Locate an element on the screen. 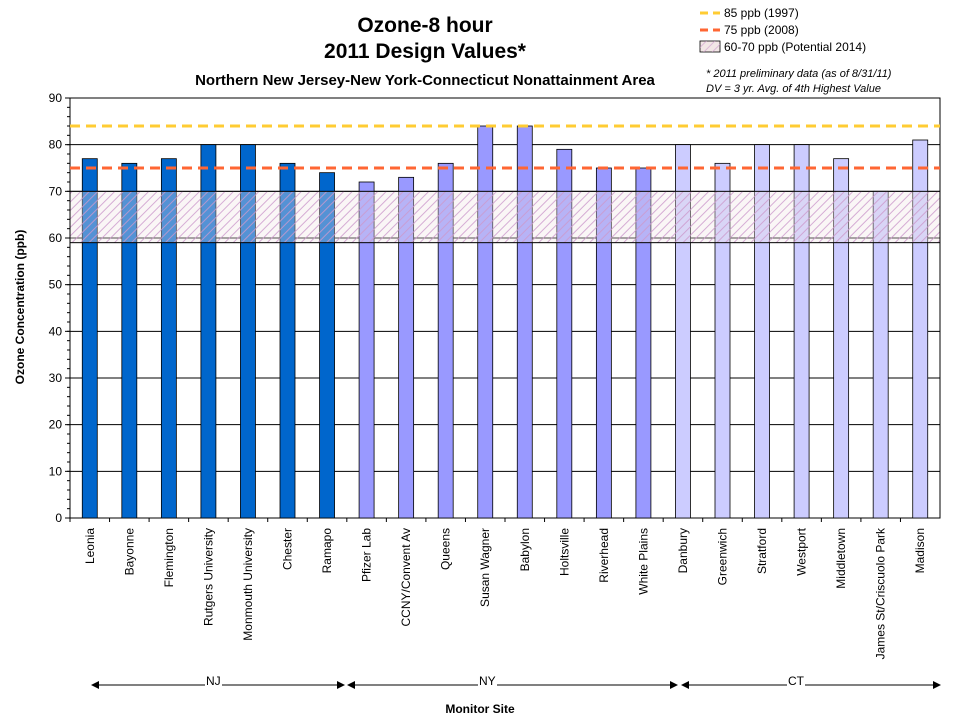  x-tick-label: Monmouth University is located at coordinates (248, 584).